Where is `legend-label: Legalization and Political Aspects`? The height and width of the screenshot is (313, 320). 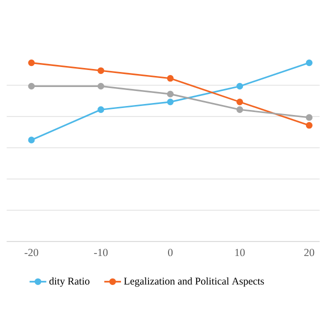 legend-label: Legalization and Political Aspects is located at coordinates (194, 282).